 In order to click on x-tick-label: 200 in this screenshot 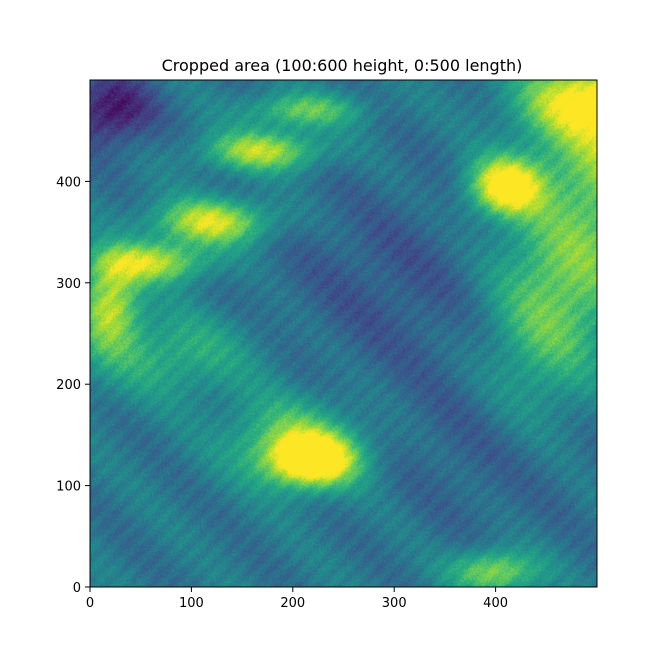, I will do `click(292, 603)`.